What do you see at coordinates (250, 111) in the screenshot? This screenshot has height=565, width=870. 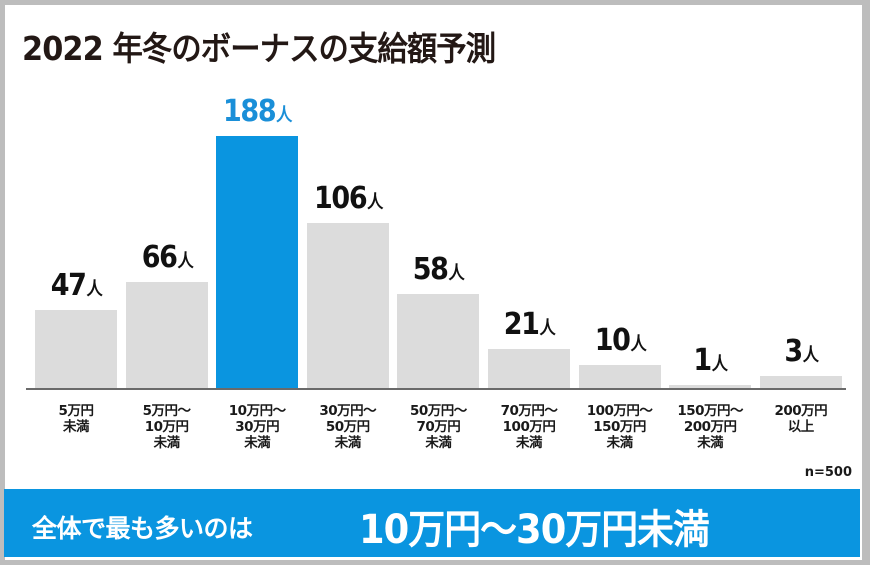 I see `value-number: 188` at bounding box center [250, 111].